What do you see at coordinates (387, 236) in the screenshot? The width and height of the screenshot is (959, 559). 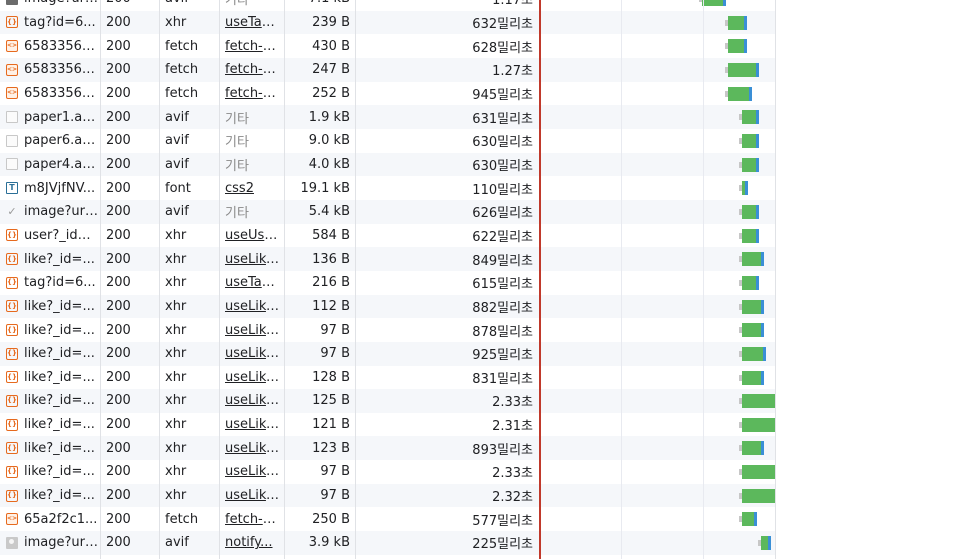 I see `network-request-row: {} user?_id=... 200 xhr useUse... 584 B 622밀리초` at bounding box center [387, 236].